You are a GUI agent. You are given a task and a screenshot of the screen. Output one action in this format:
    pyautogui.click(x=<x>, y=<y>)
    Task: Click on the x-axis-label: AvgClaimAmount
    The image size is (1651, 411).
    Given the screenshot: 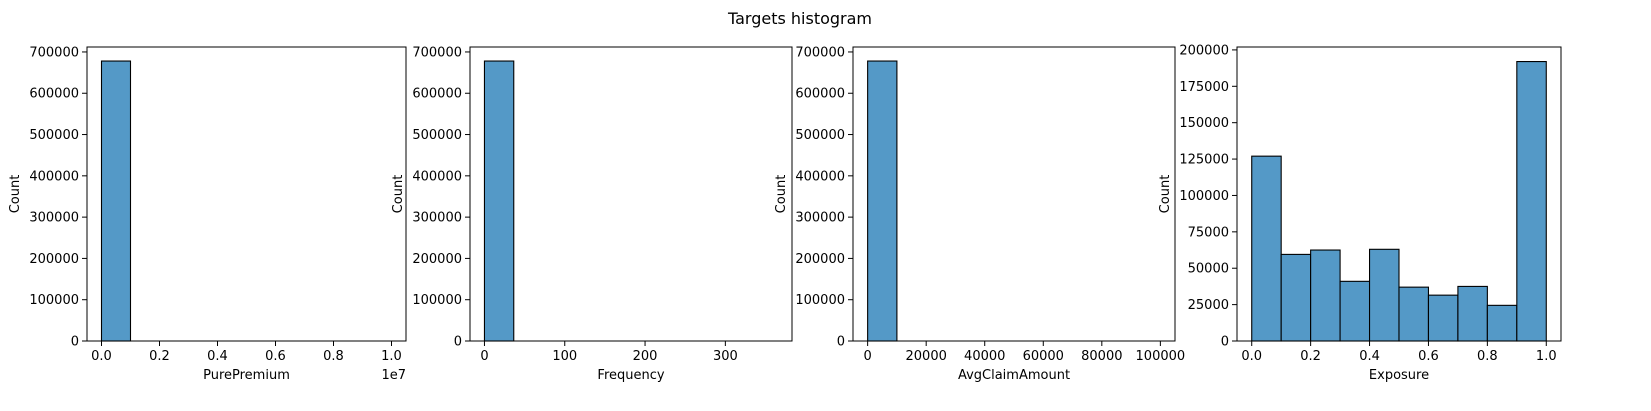 What is the action you would take?
    pyautogui.click(x=1014, y=375)
    